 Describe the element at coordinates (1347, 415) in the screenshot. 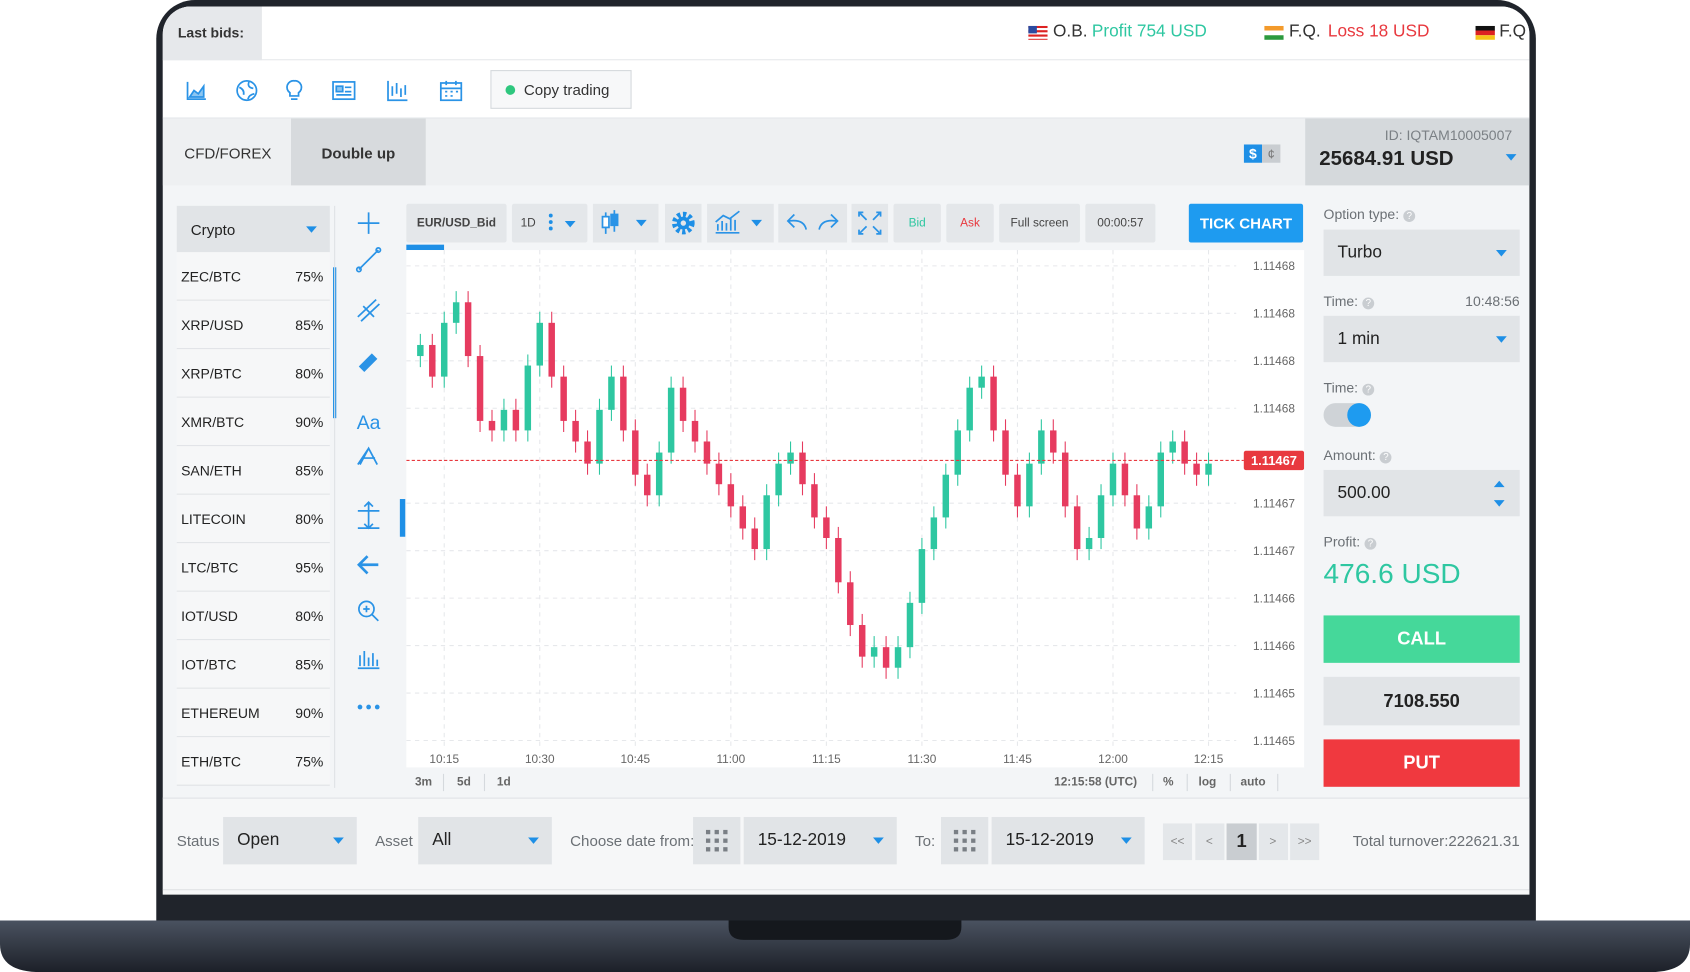

I see `toggle` at that location.